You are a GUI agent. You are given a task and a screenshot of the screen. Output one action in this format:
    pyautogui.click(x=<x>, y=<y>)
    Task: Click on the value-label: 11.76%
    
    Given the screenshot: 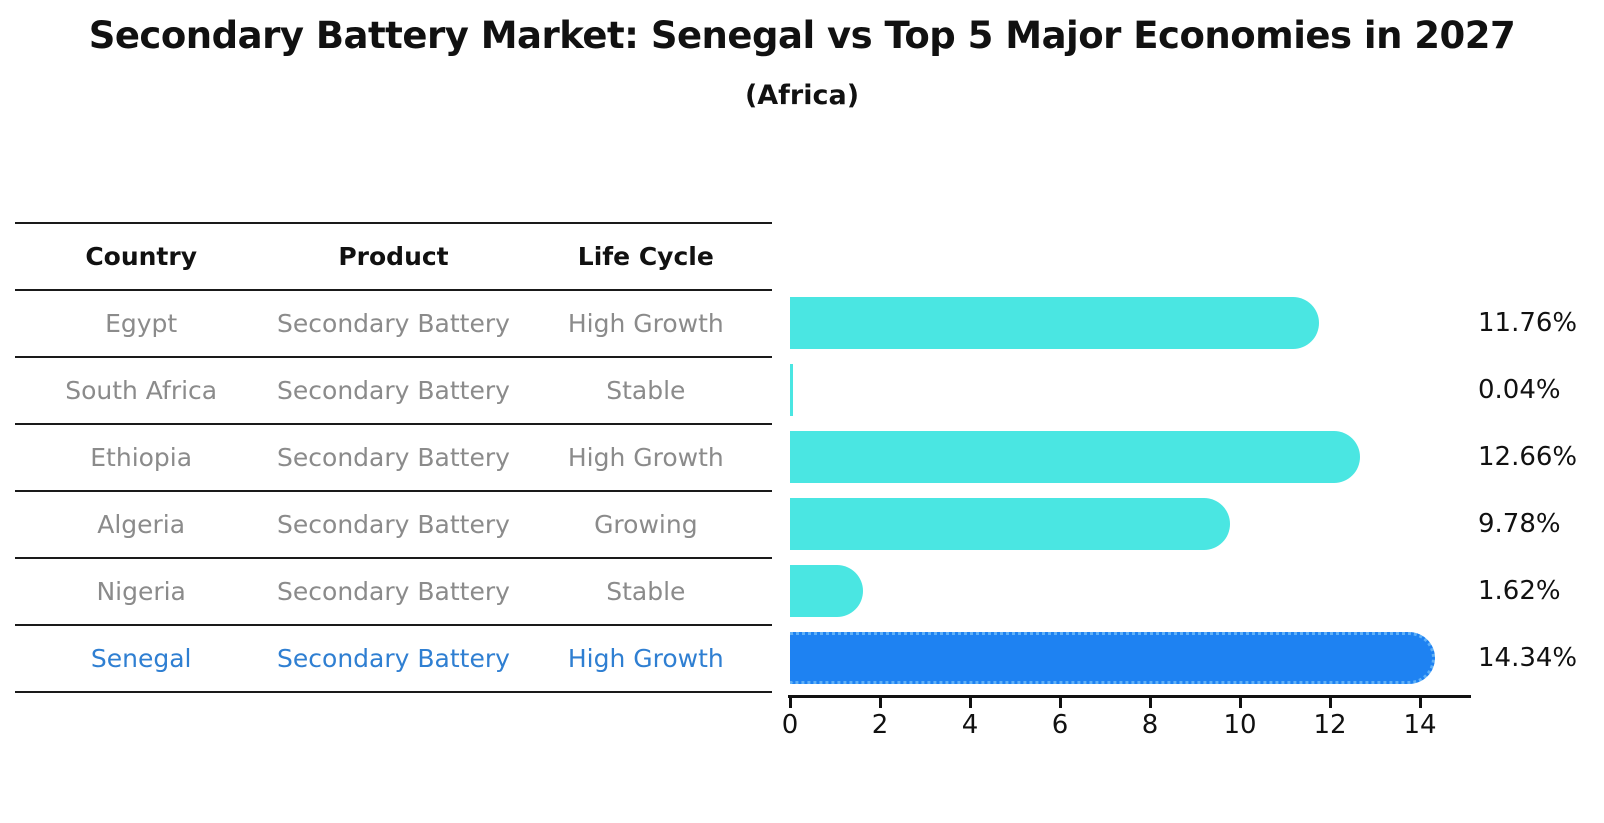 What is the action you would take?
    pyautogui.click(x=1528, y=322)
    